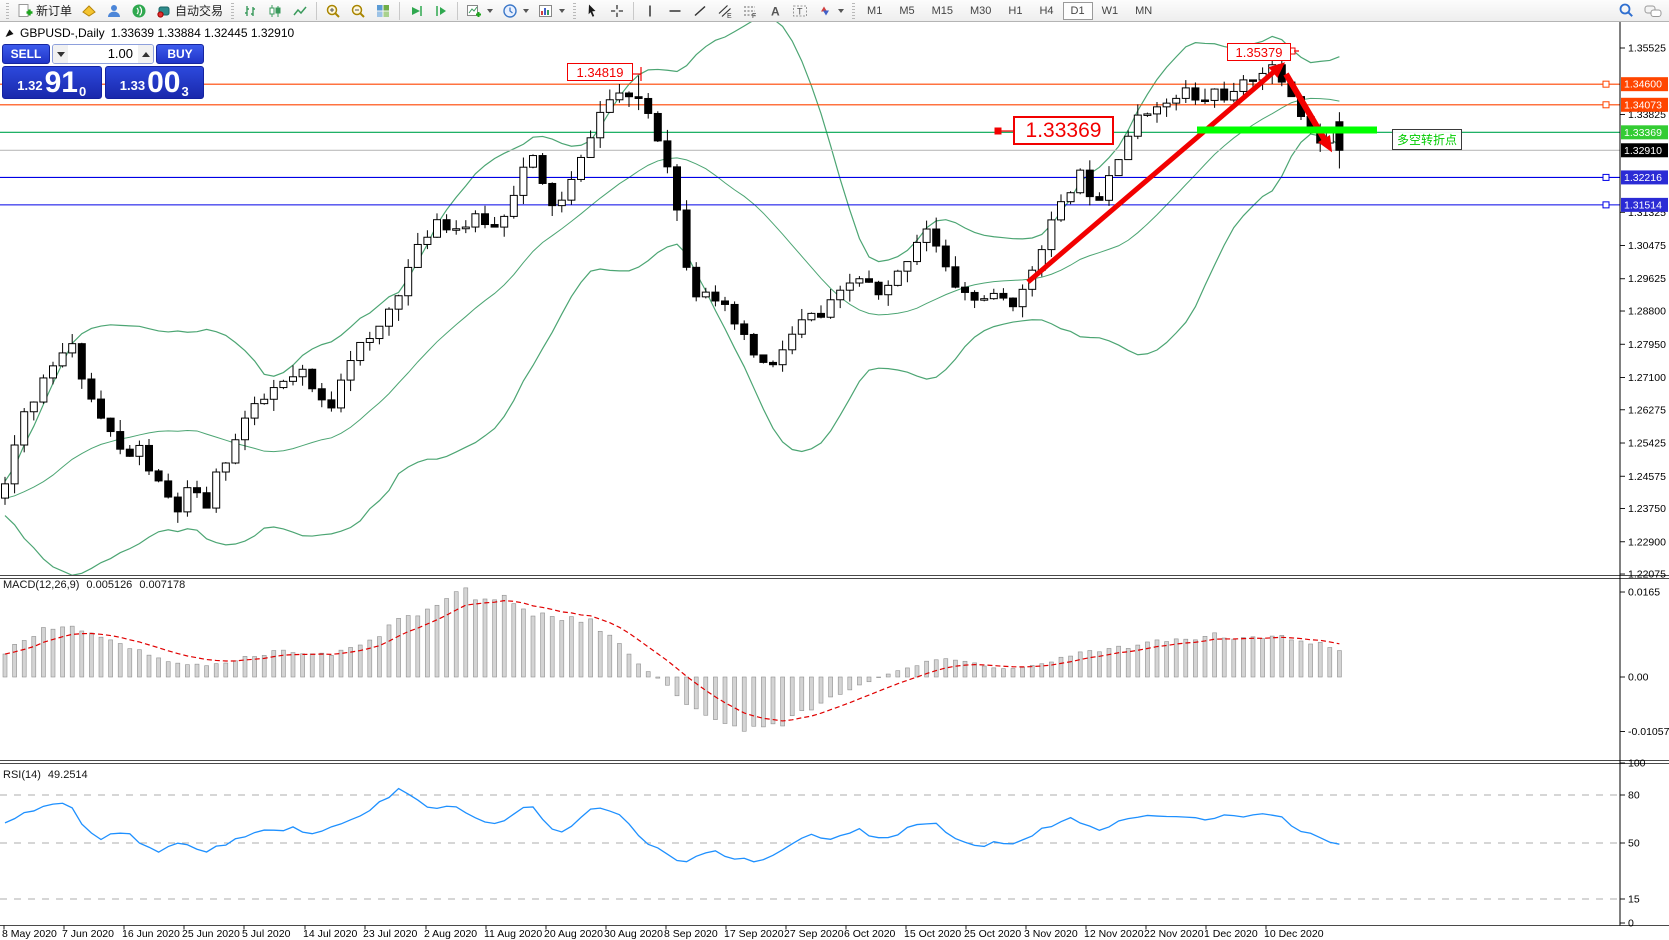 The width and height of the screenshot is (1669, 940). Describe the element at coordinates (154, 82) in the screenshot. I see `buy-price-display: 1.33 00 3` at that location.